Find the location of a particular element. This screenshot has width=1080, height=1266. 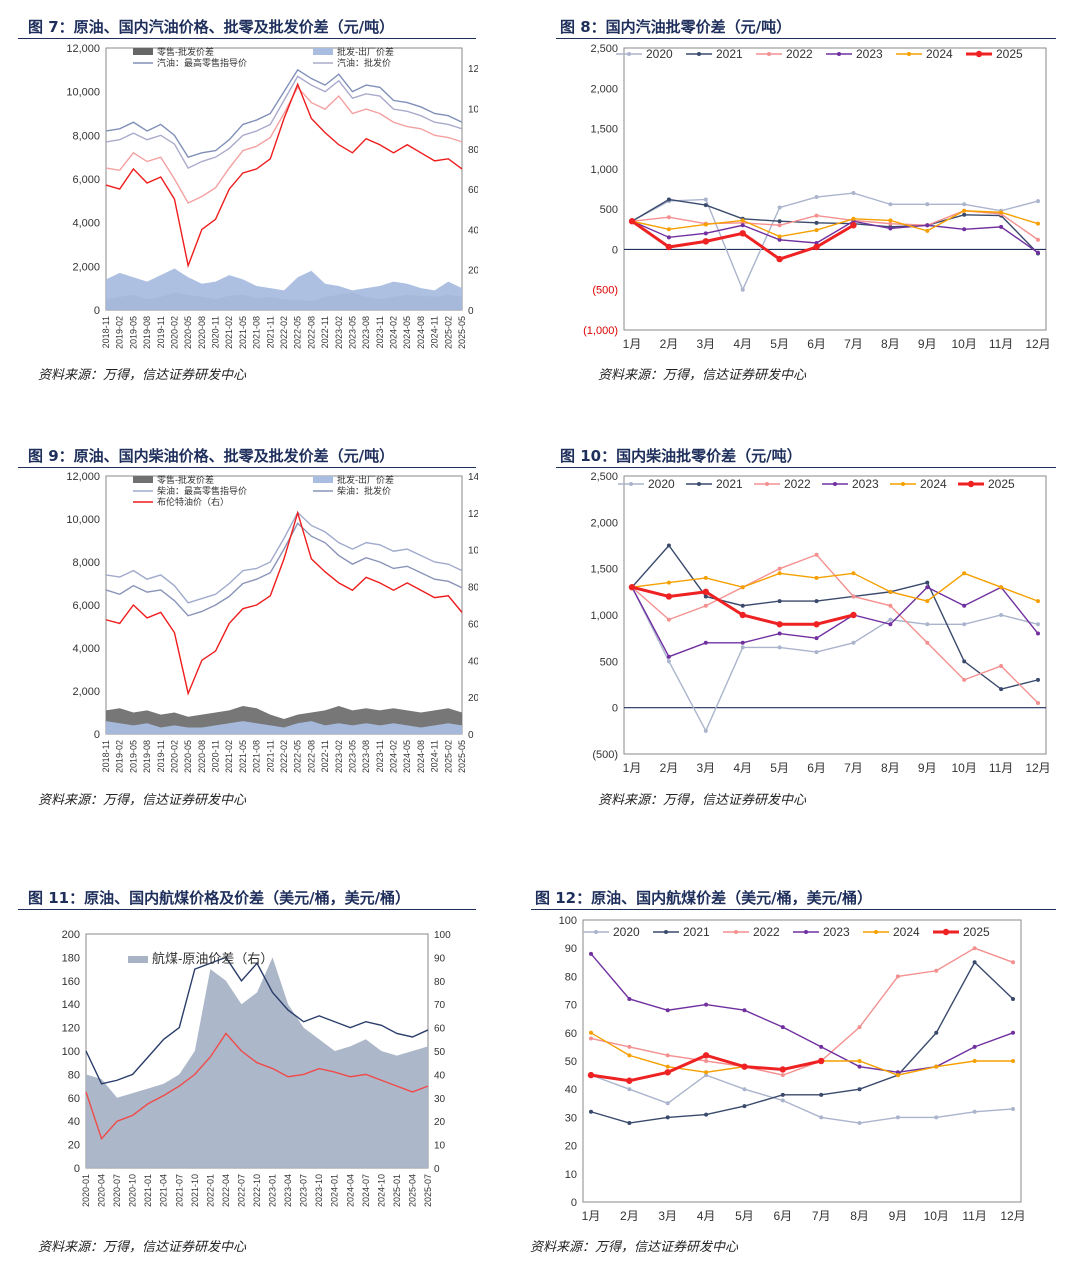

legend-label: 柴油：批发价 is located at coordinates (364, 490).